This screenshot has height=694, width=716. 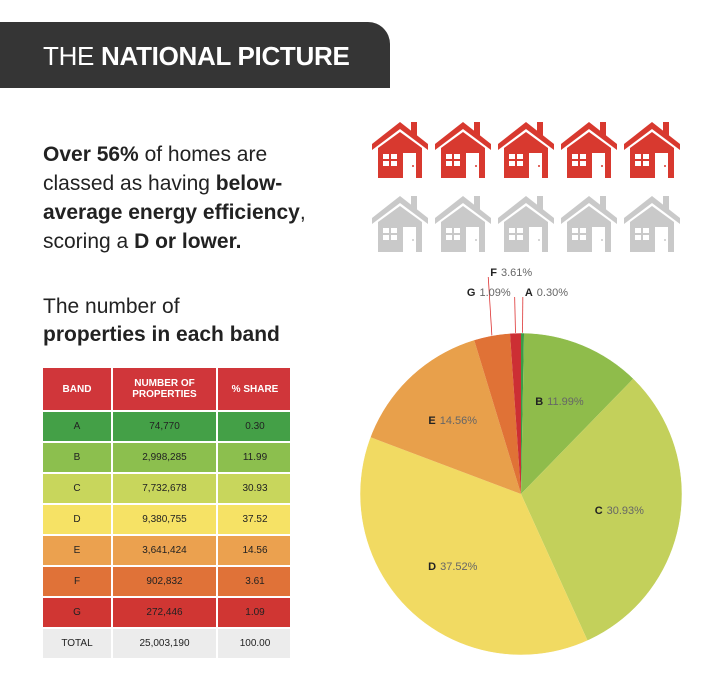 I want to click on header-banner: THE NATIONAL PICTURE, so click(x=195, y=55).